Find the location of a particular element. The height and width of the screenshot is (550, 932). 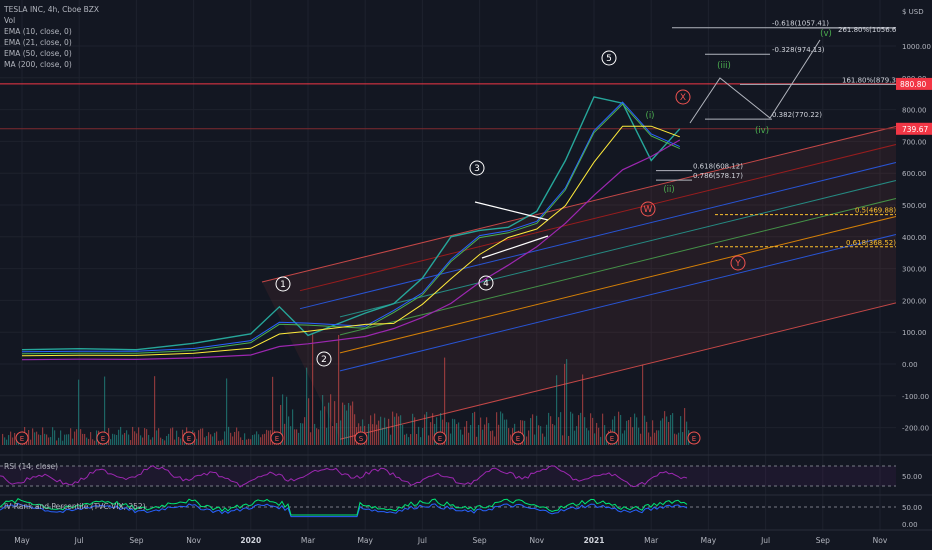

iv-green-line is located at coordinates (344, 507).